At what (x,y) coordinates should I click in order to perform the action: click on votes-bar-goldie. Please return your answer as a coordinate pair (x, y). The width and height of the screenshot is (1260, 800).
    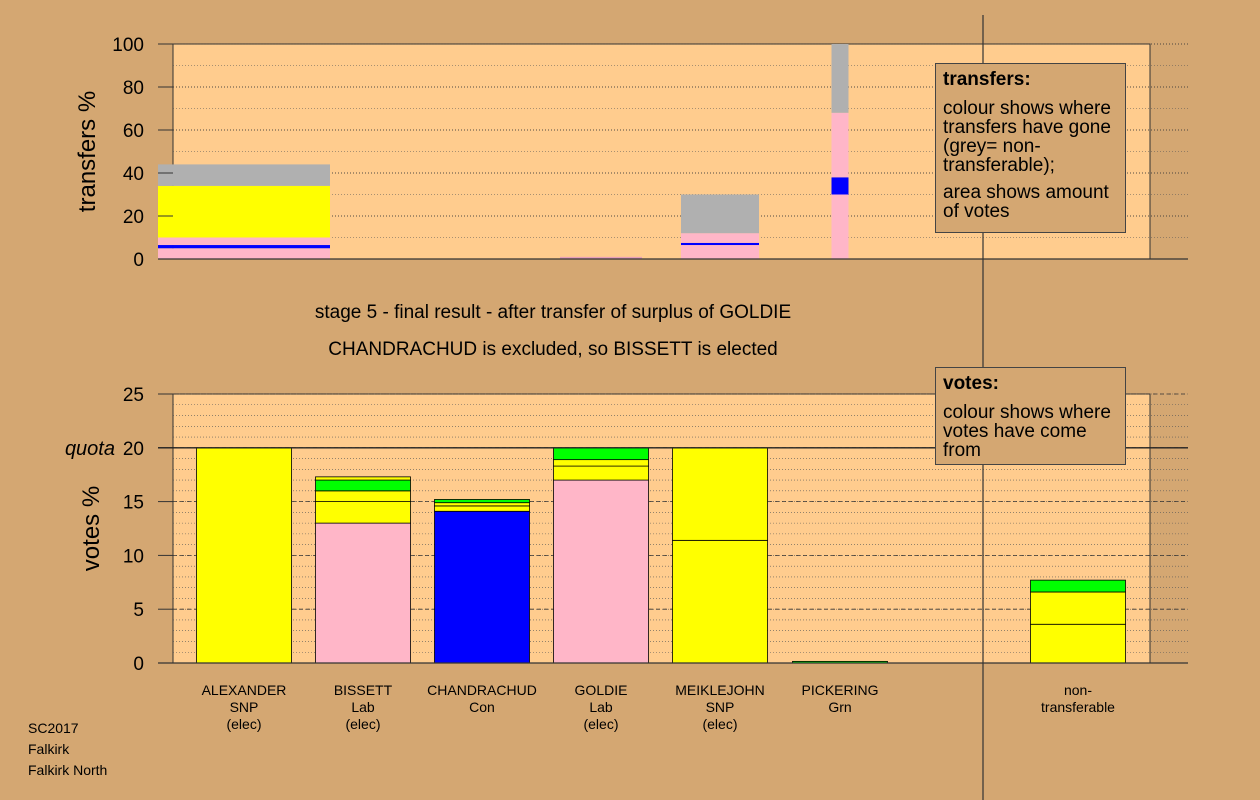
    Looking at the image, I should click on (601, 555).